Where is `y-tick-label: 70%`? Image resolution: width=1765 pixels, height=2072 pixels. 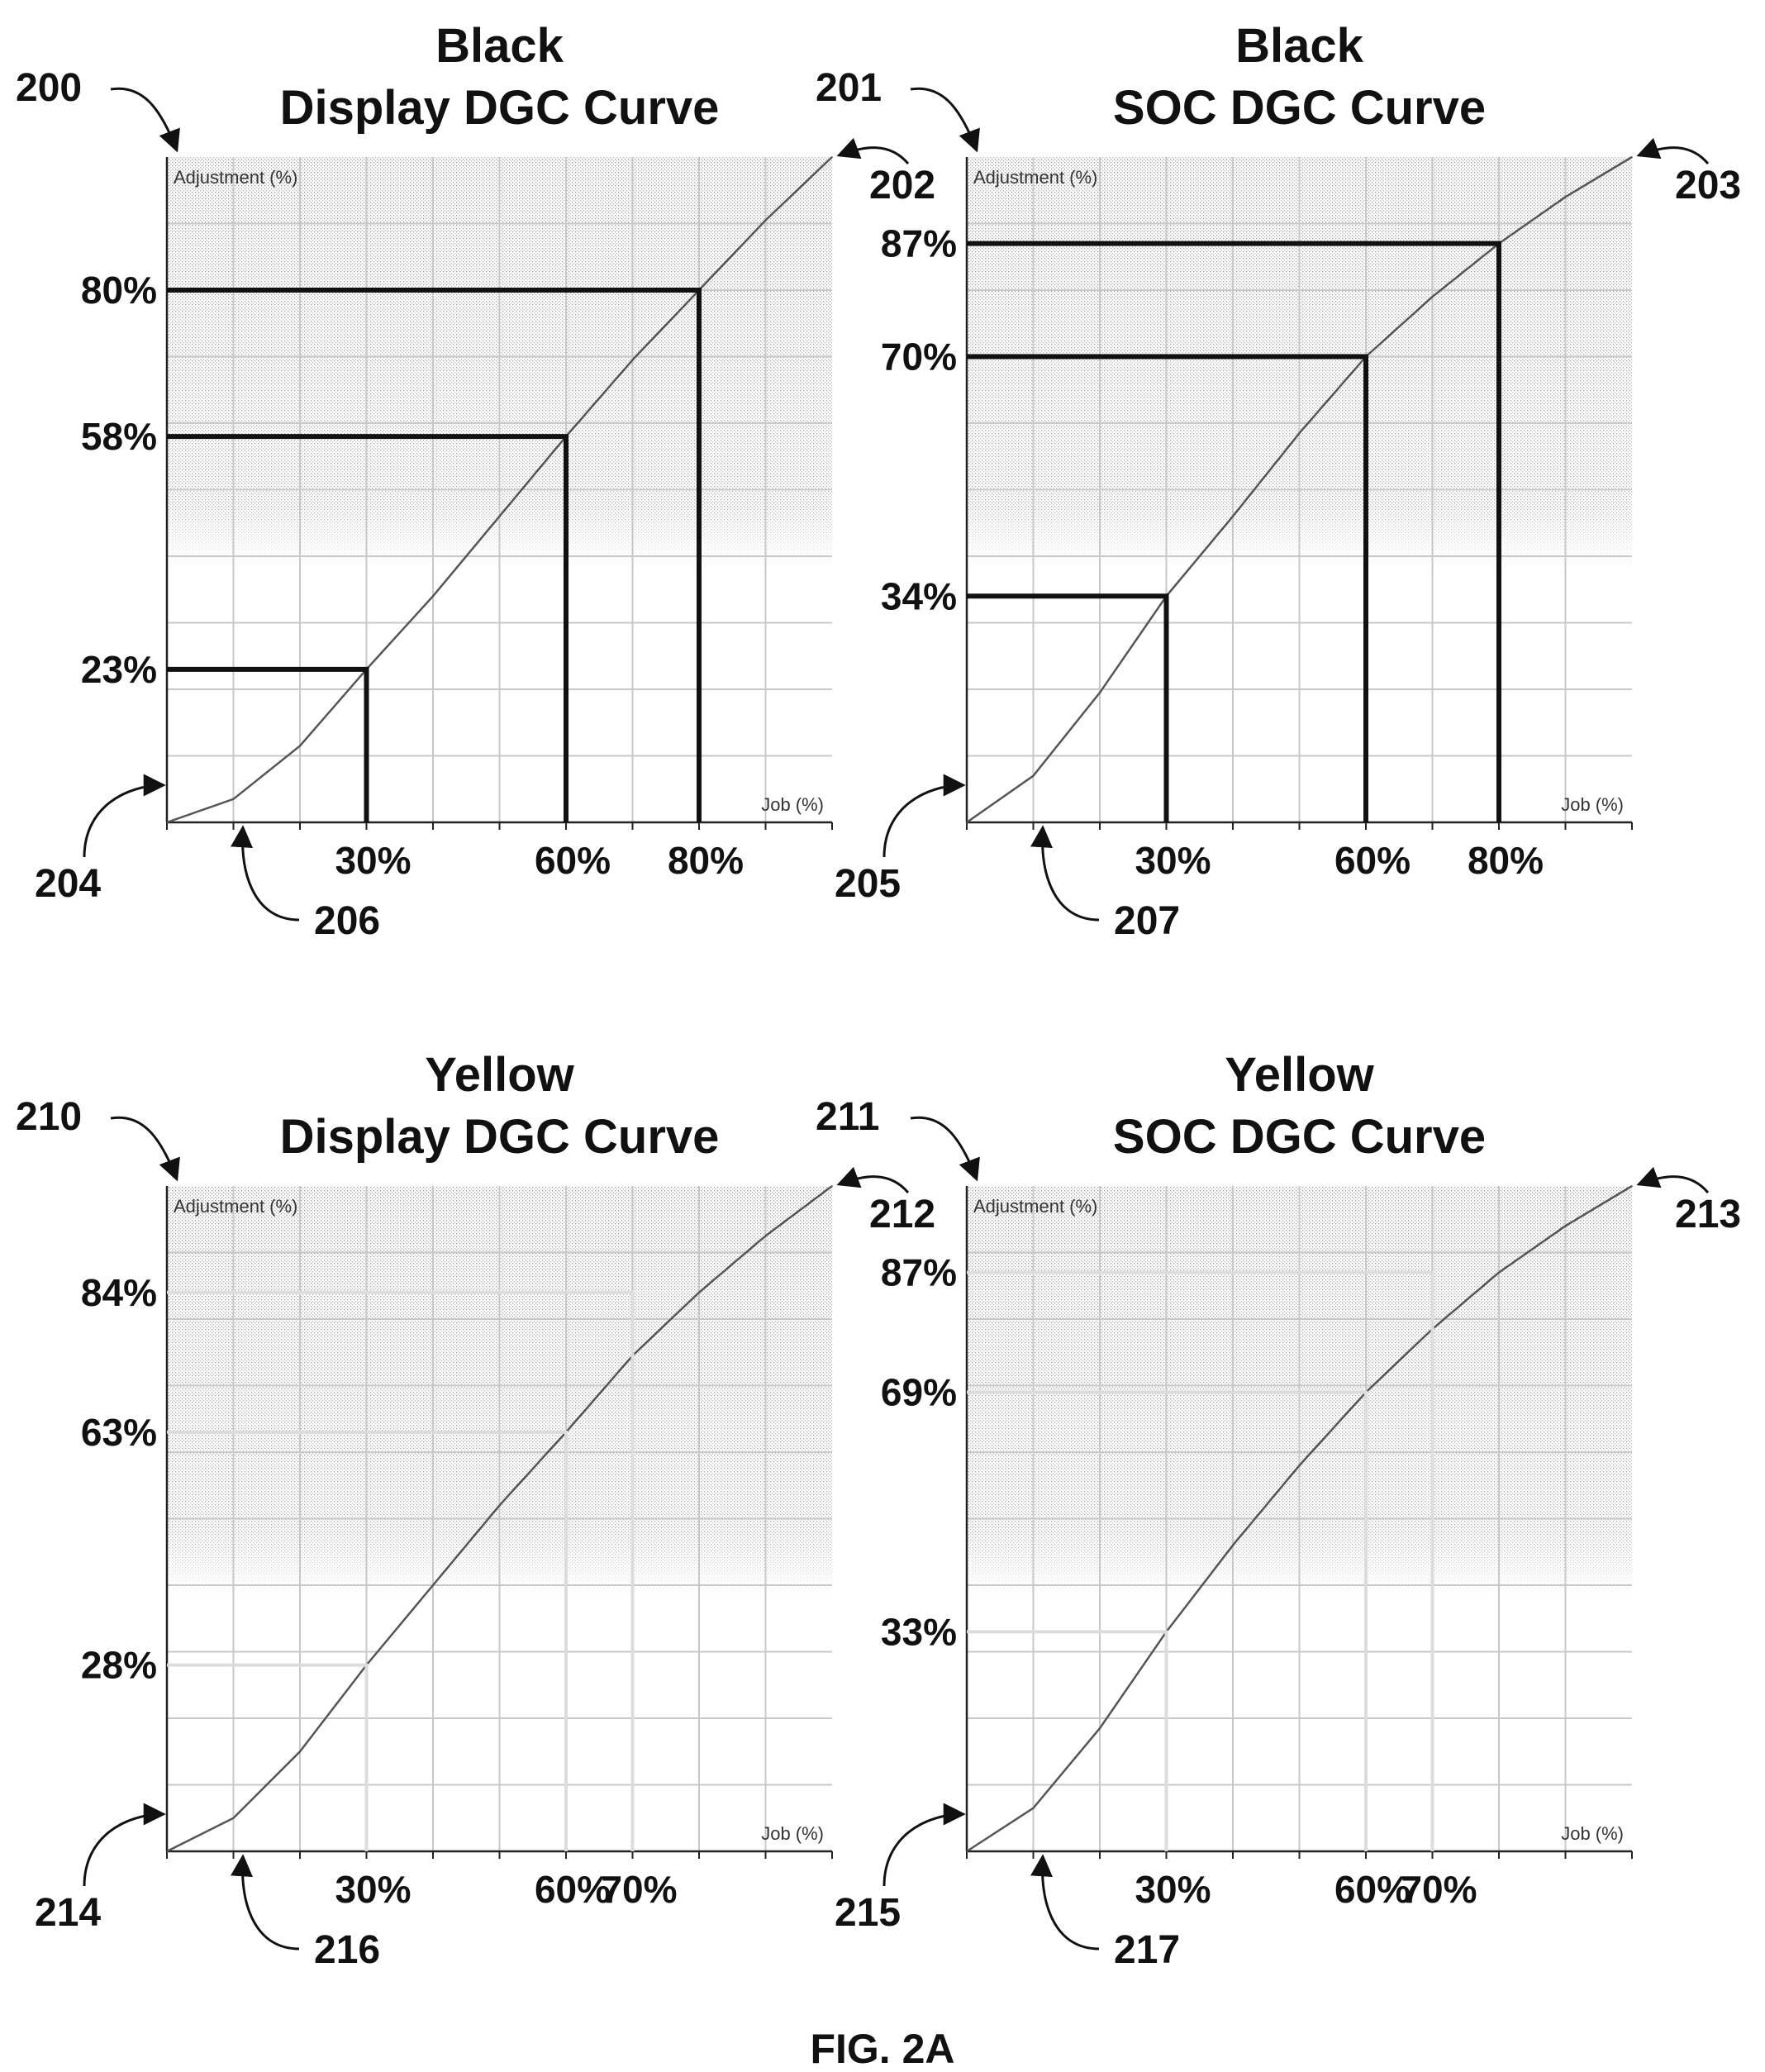 y-tick-label: 70% is located at coordinates (919, 357).